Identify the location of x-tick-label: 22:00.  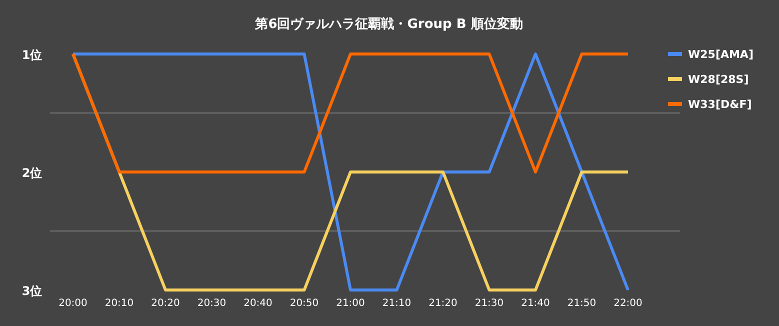
(628, 303).